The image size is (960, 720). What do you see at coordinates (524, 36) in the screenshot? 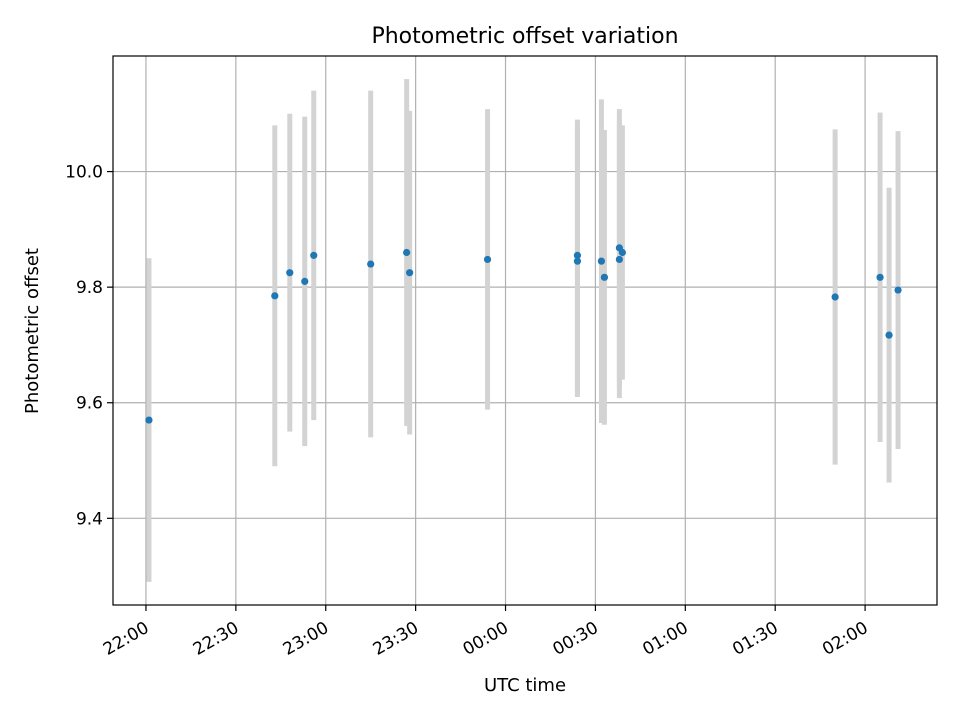
I see `chart-title: Photometric offset variation` at bounding box center [524, 36].